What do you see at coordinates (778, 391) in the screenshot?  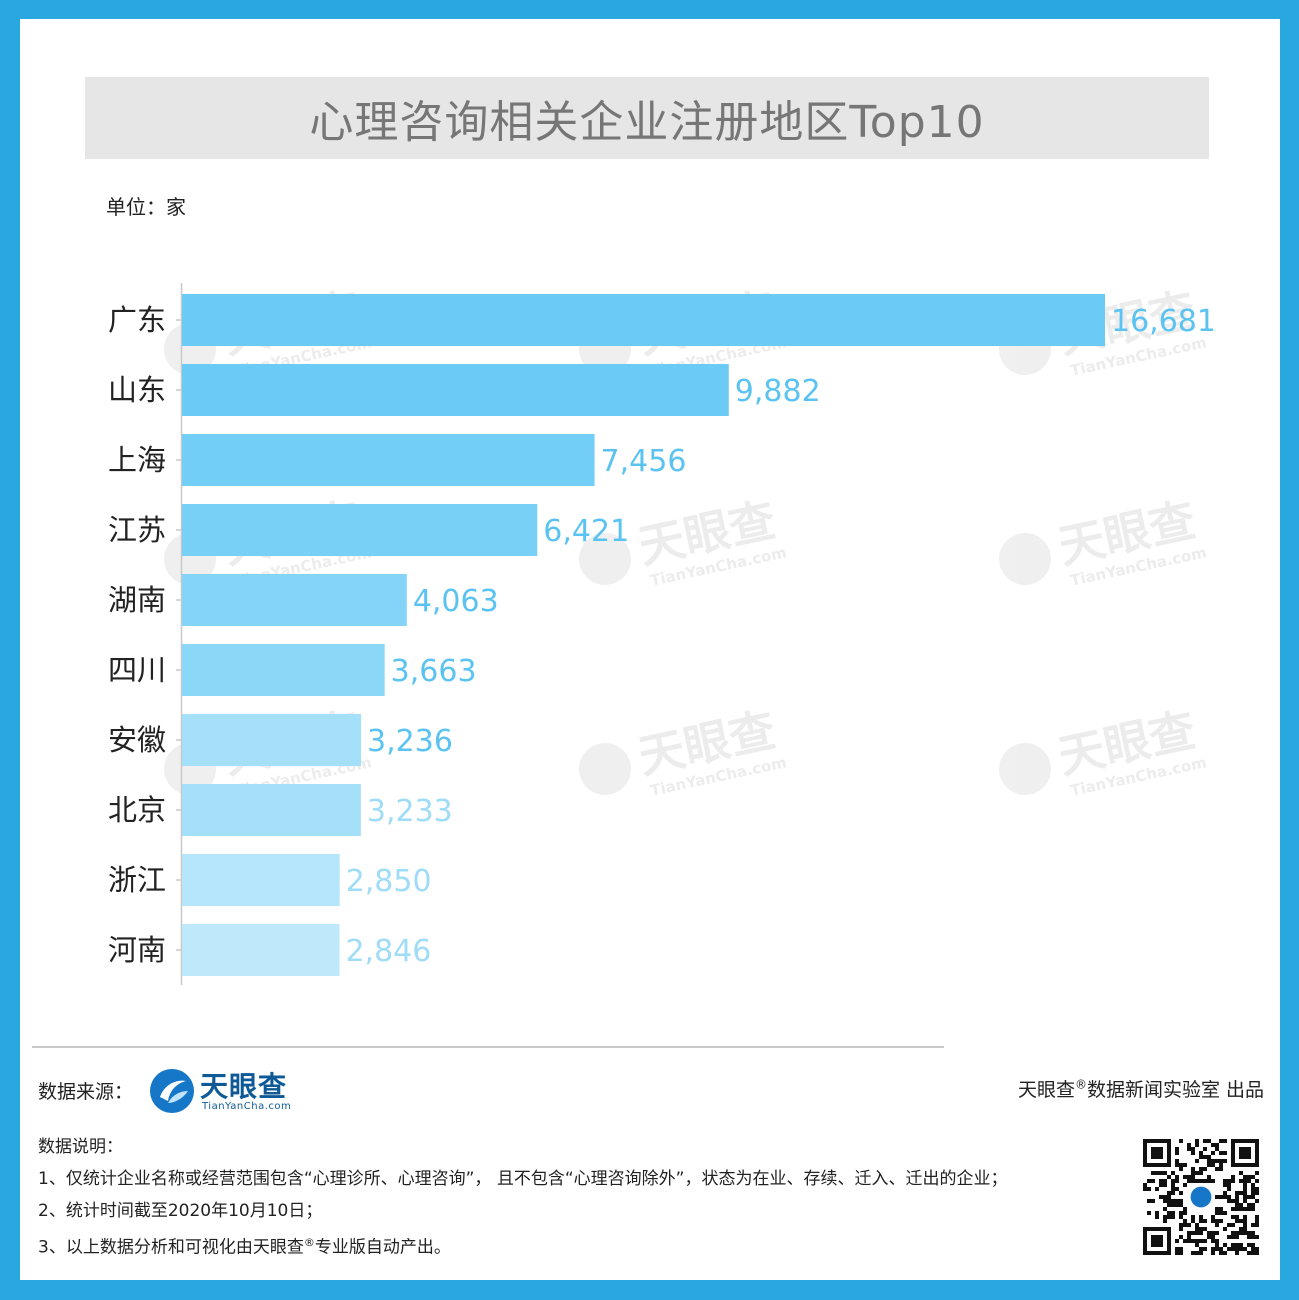 I see `value-label: 9,882` at bounding box center [778, 391].